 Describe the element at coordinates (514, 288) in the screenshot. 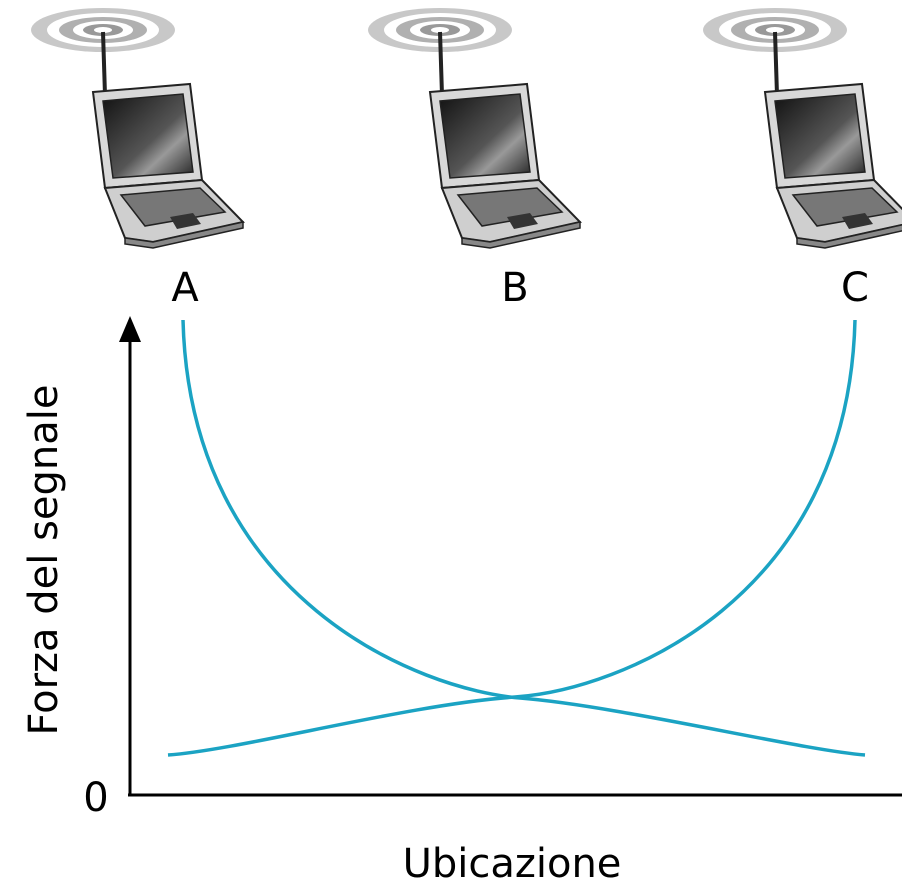

I see `node-label: B` at that location.